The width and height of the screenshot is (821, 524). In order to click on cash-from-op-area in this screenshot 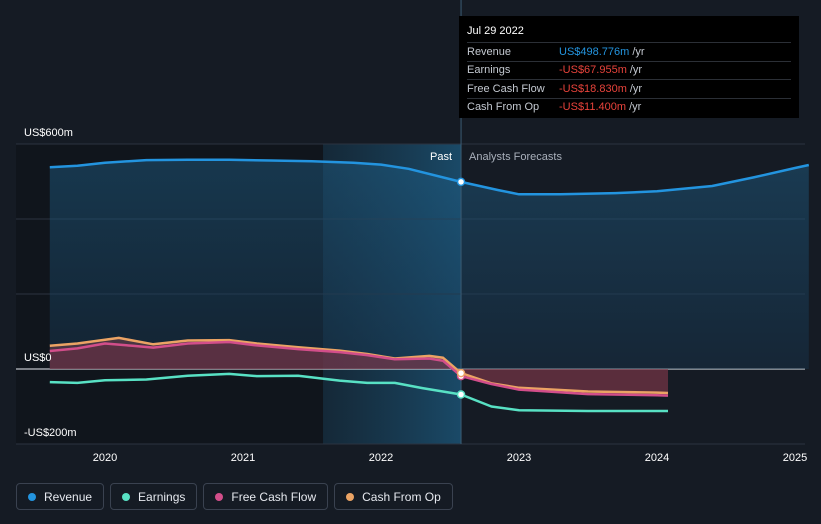, I will do `click(359, 365)`.